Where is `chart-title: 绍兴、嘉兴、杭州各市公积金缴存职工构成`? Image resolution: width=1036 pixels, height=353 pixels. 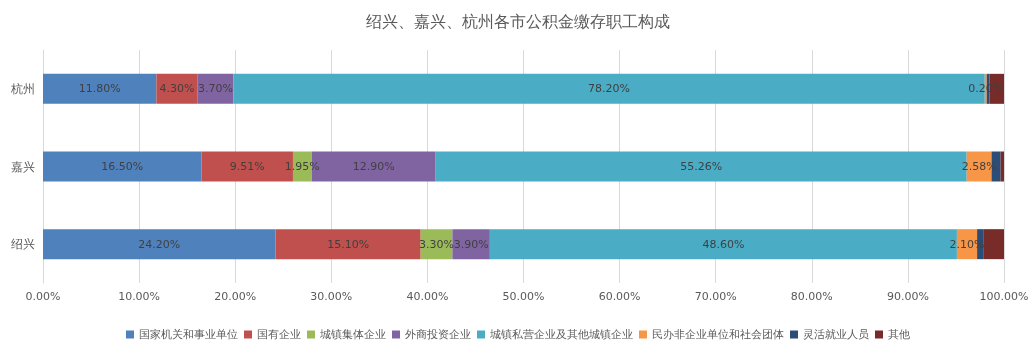 chart-title: 绍兴、嘉兴、杭州各市公积金缴存职工构成 is located at coordinates (518, 21).